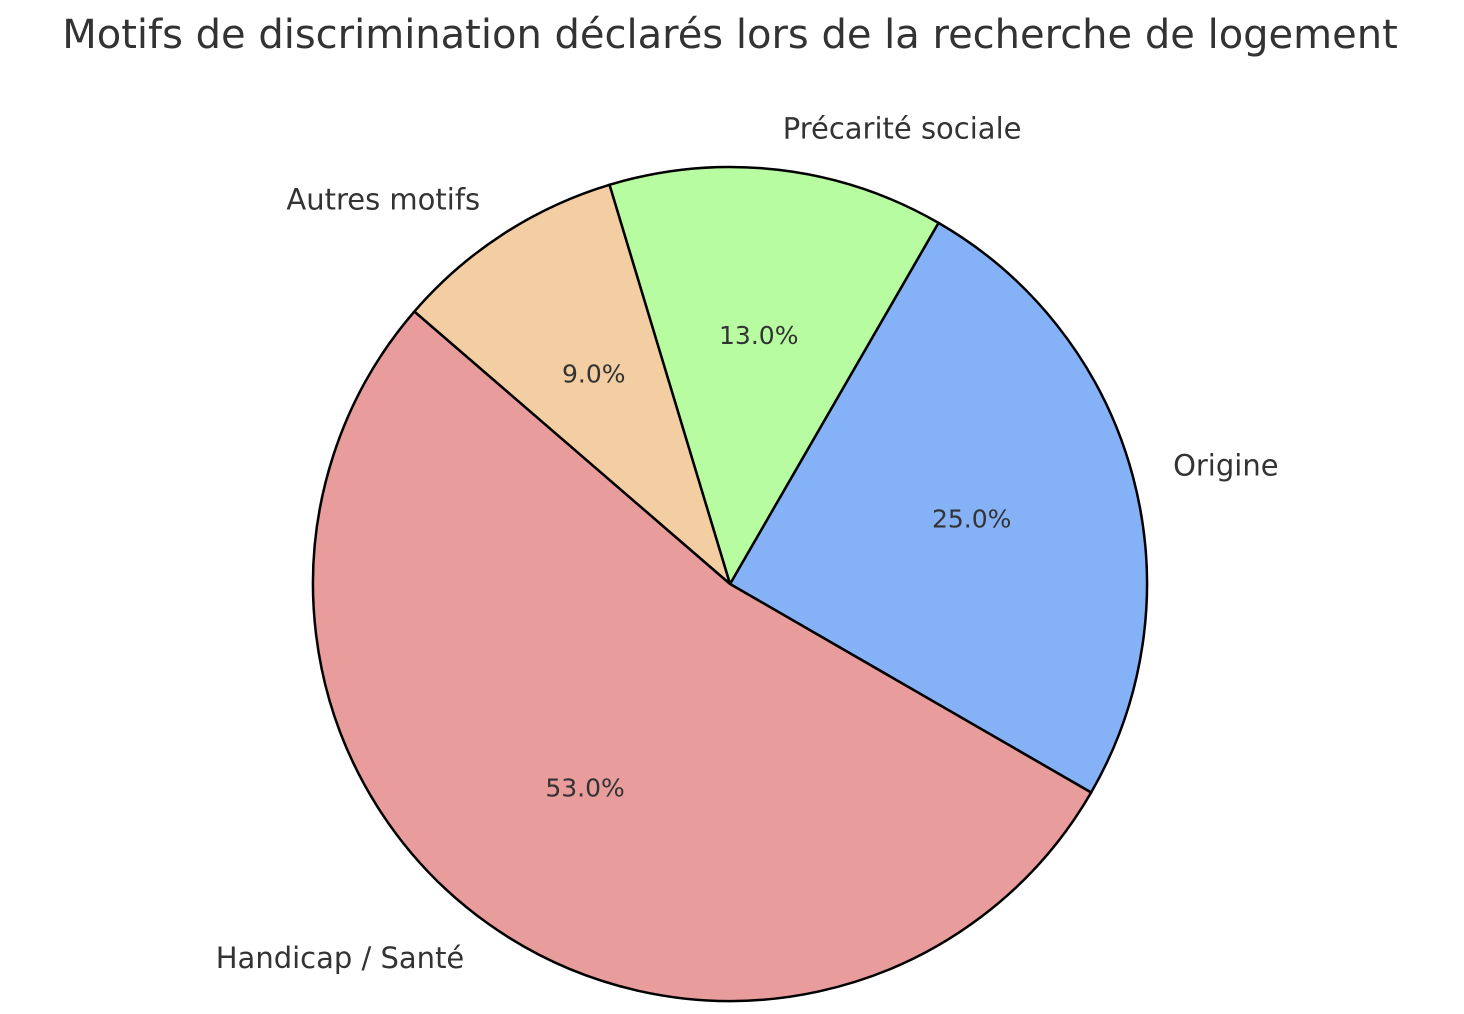  What do you see at coordinates (594, 374) in the screenshot?
I see `slice-percent-label-2: 9.0%` at bounding box center [594, 374].